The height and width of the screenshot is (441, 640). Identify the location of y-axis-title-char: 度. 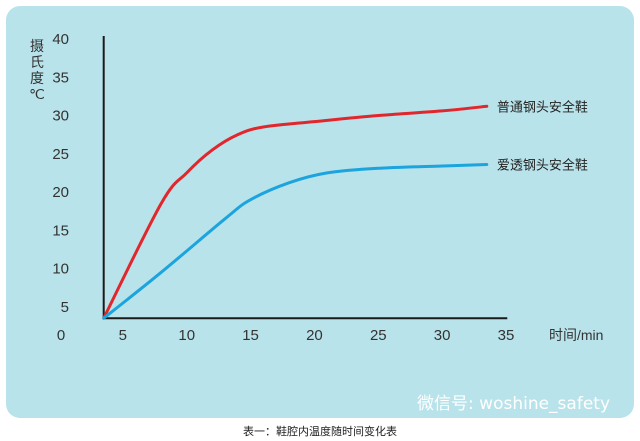
(37, 78).